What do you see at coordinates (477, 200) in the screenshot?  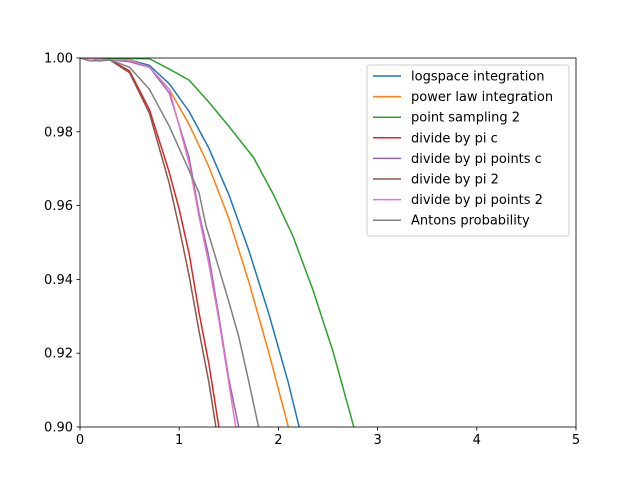 I see `legend-entry-6: divide by pi points 2` at bounding box center [477, 200].